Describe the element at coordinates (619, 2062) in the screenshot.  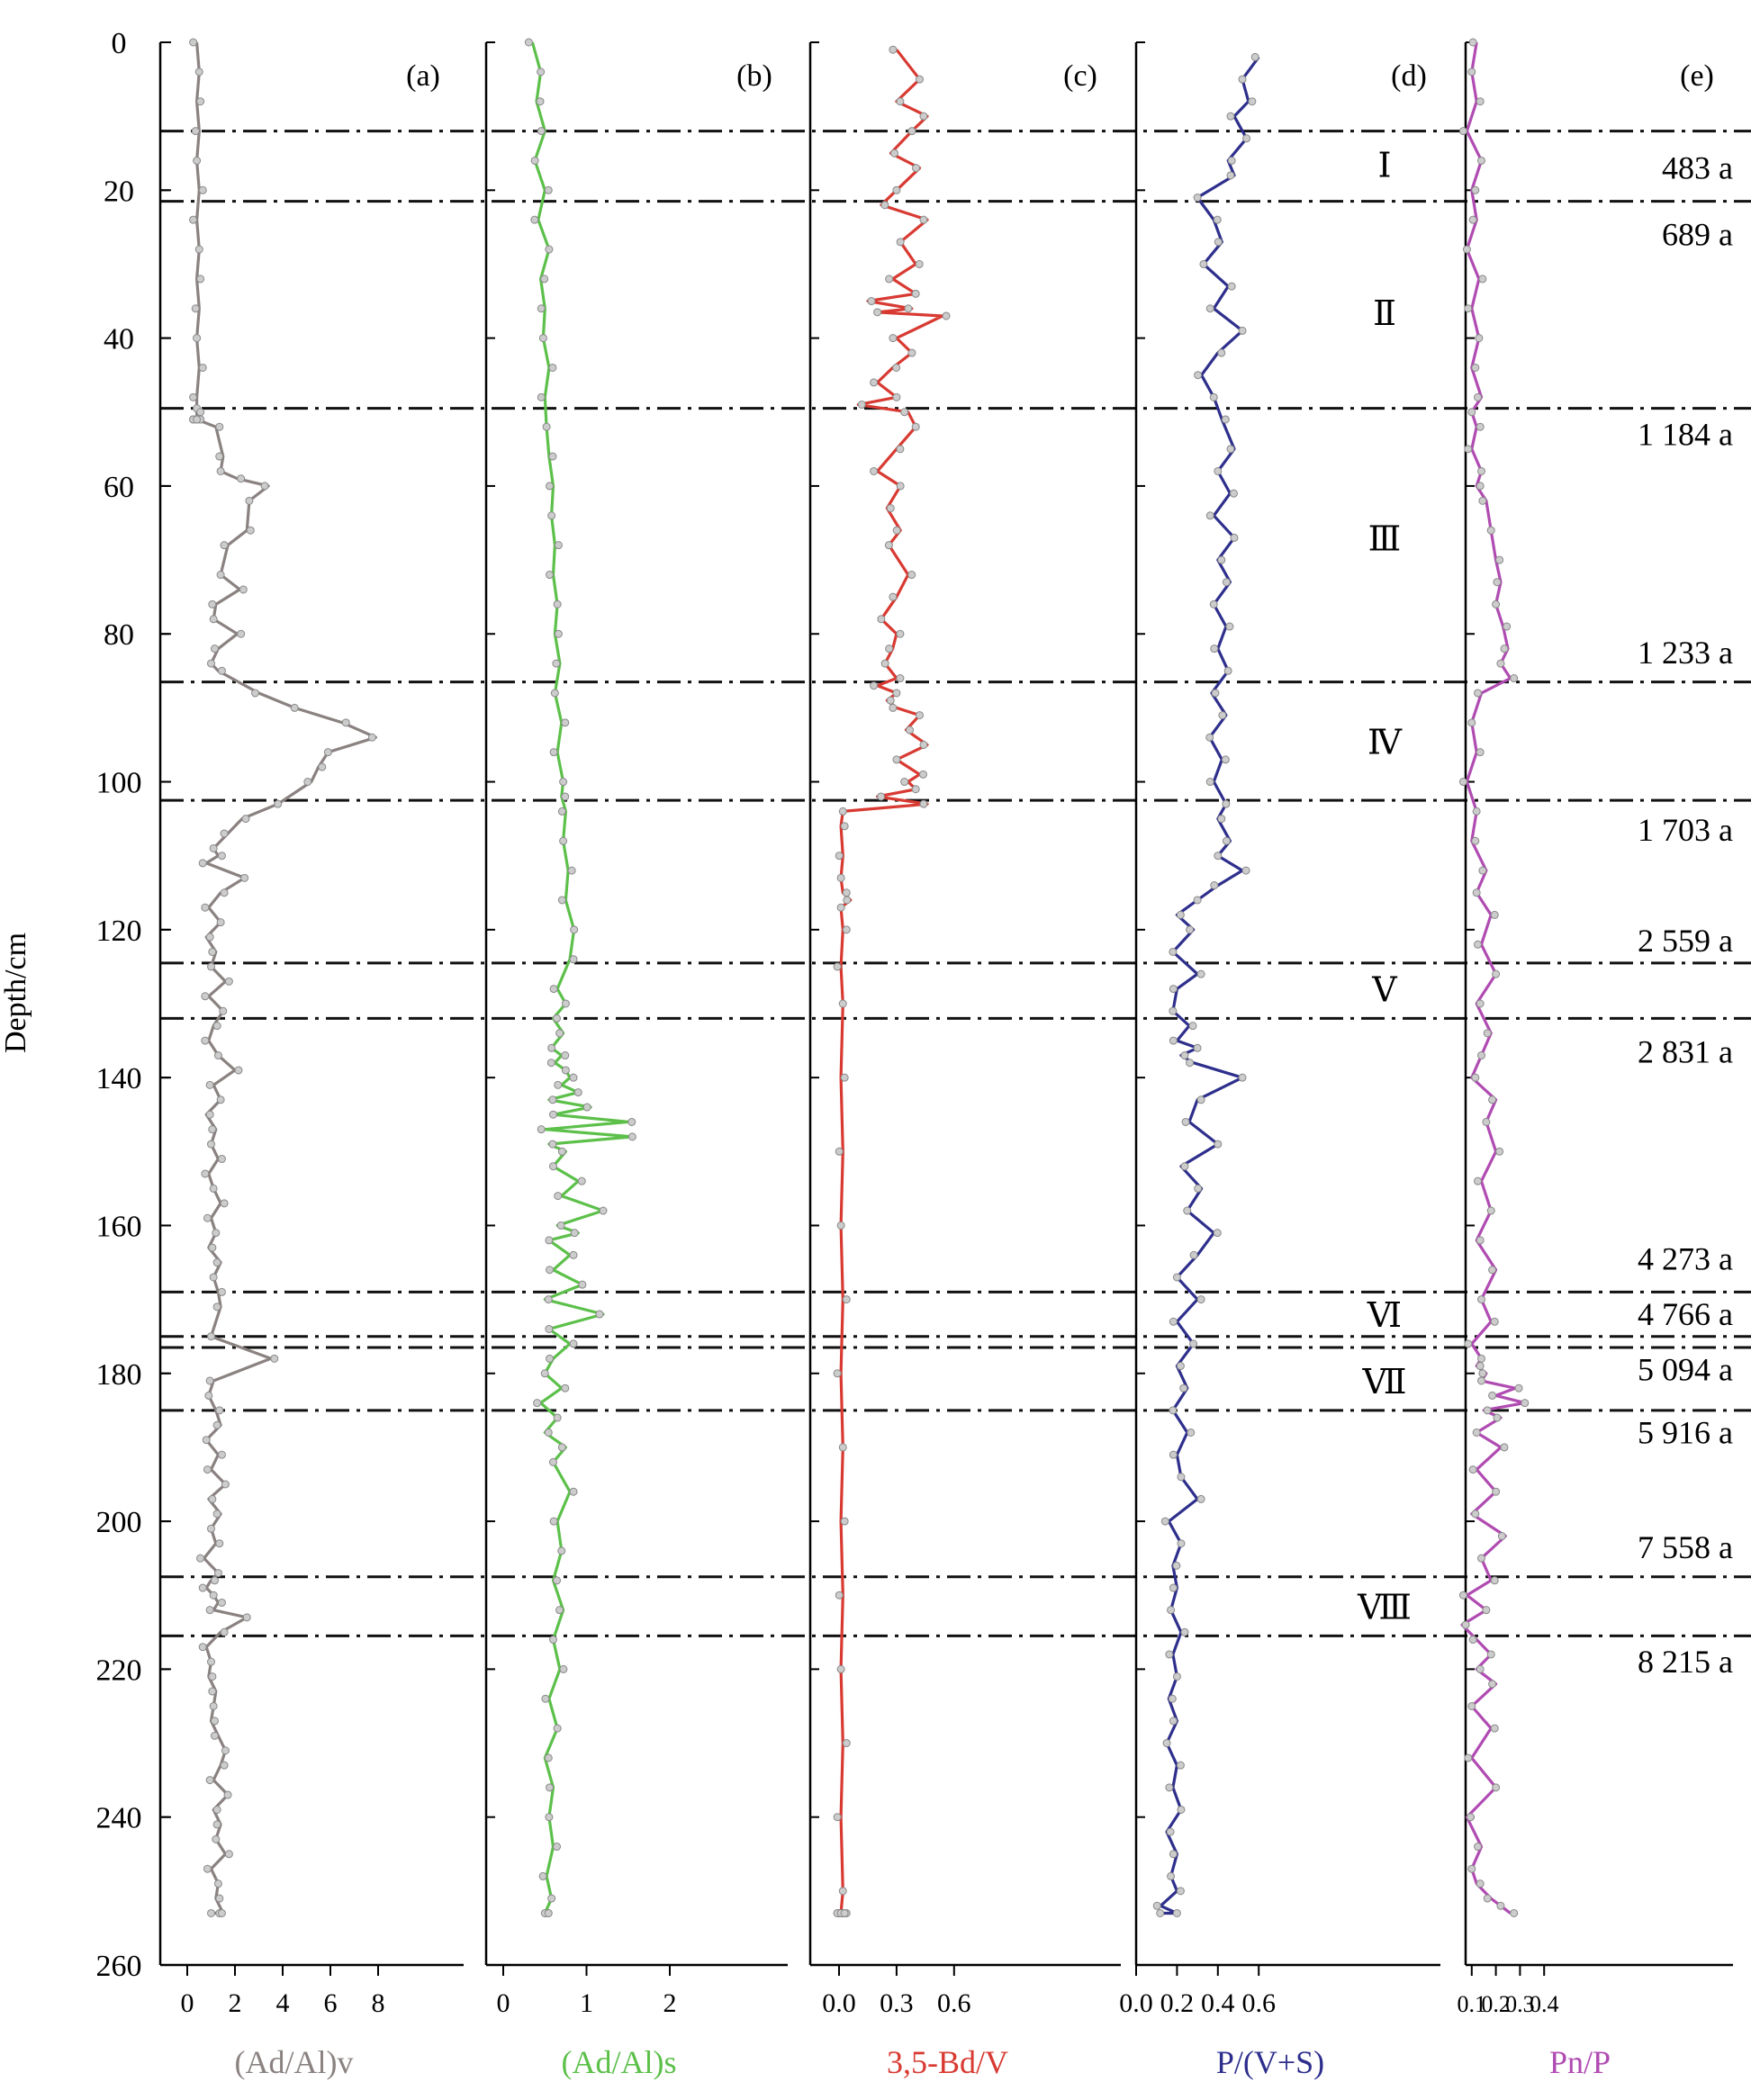
I see `x-axis-label: (Ad/Al)s` at that location.